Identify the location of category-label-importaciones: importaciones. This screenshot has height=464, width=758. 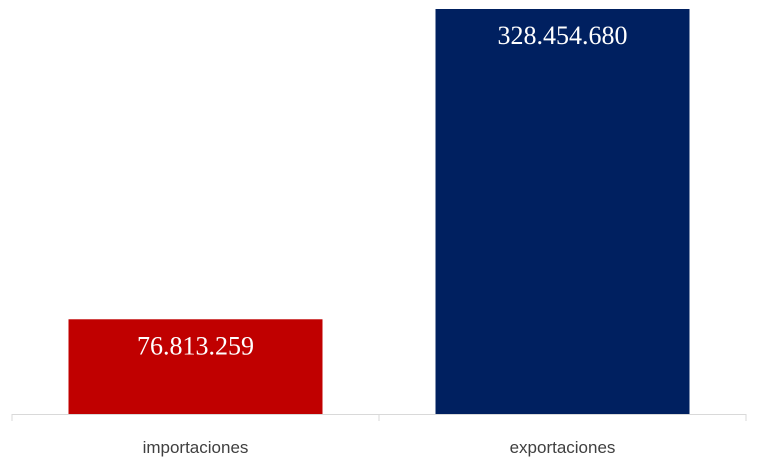
(196, 447).